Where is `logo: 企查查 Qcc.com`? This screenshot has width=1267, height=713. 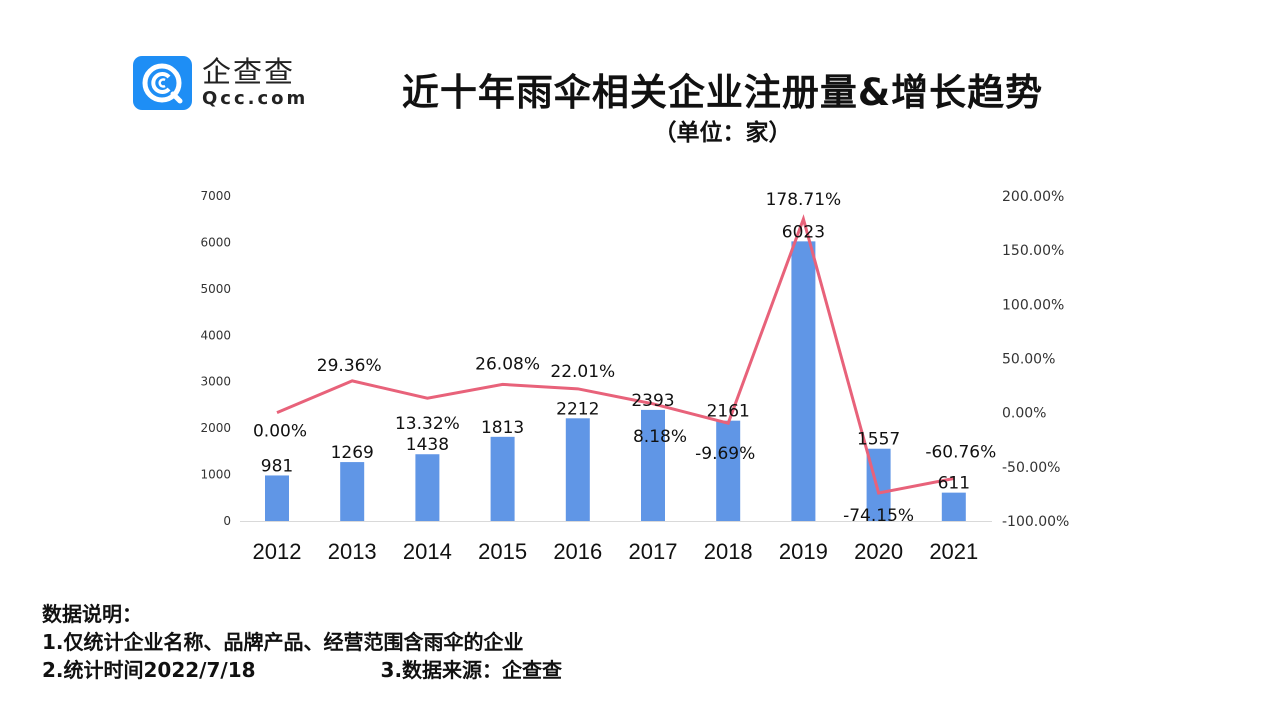
logo: 企查查 Qcc.com is located at coordinates (220, 83).